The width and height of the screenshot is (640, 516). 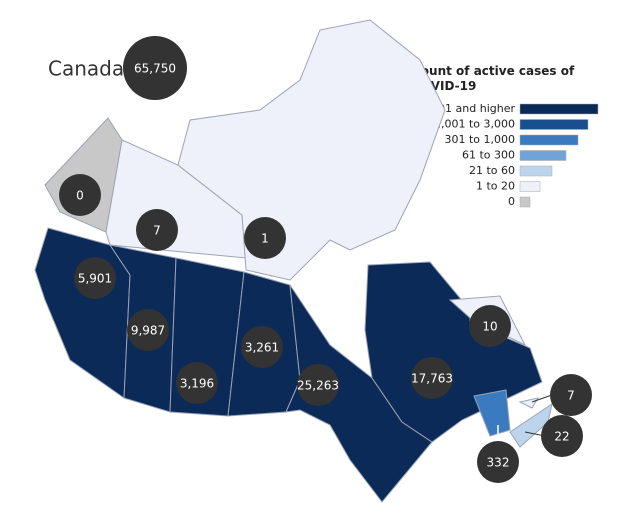 I want to click on total-label: 65,750, so click(x=155, y=69).